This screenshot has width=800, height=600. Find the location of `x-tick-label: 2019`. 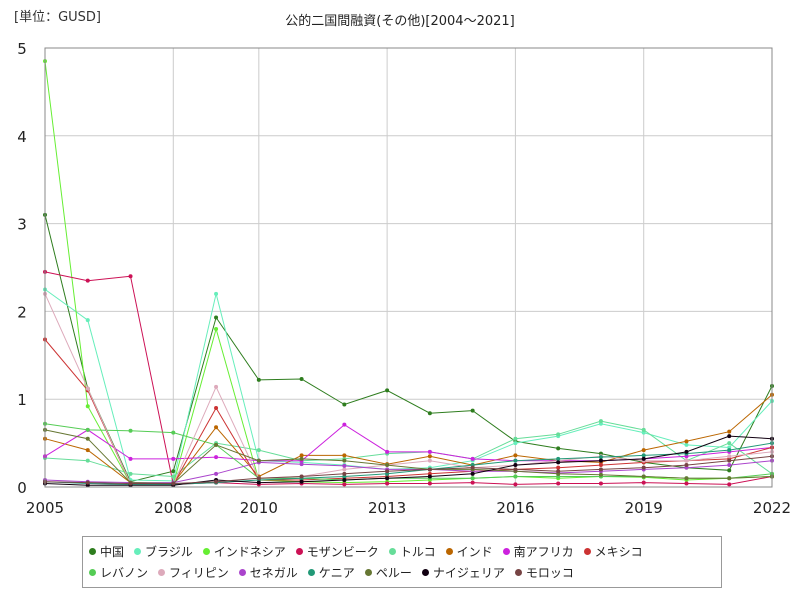

x-tick-label: 2019 is located at coordinates (644, 508).